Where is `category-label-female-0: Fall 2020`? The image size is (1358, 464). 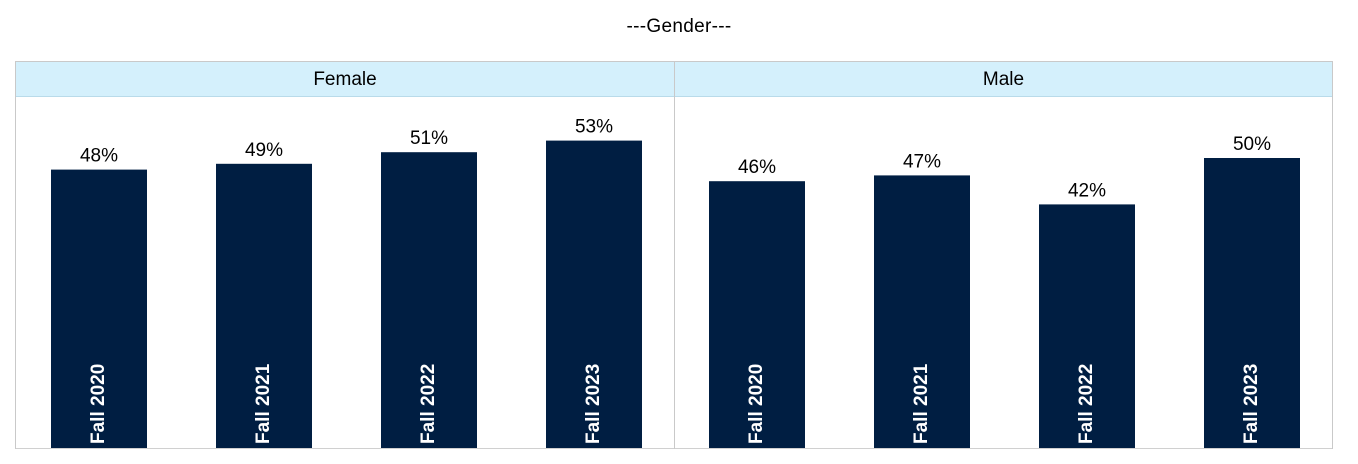
category-label-female-0: Fall 2020 is located at coordinates (98, 404).